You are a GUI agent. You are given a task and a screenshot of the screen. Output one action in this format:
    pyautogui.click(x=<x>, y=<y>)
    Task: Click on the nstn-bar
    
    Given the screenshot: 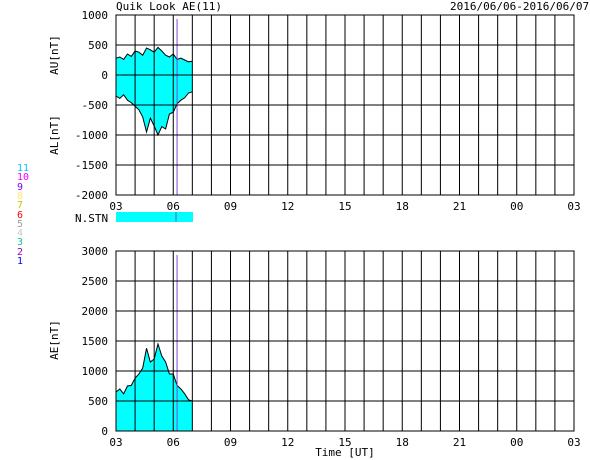 What is the action you would take?
    pyautogui.click(x=154, y=217)
    